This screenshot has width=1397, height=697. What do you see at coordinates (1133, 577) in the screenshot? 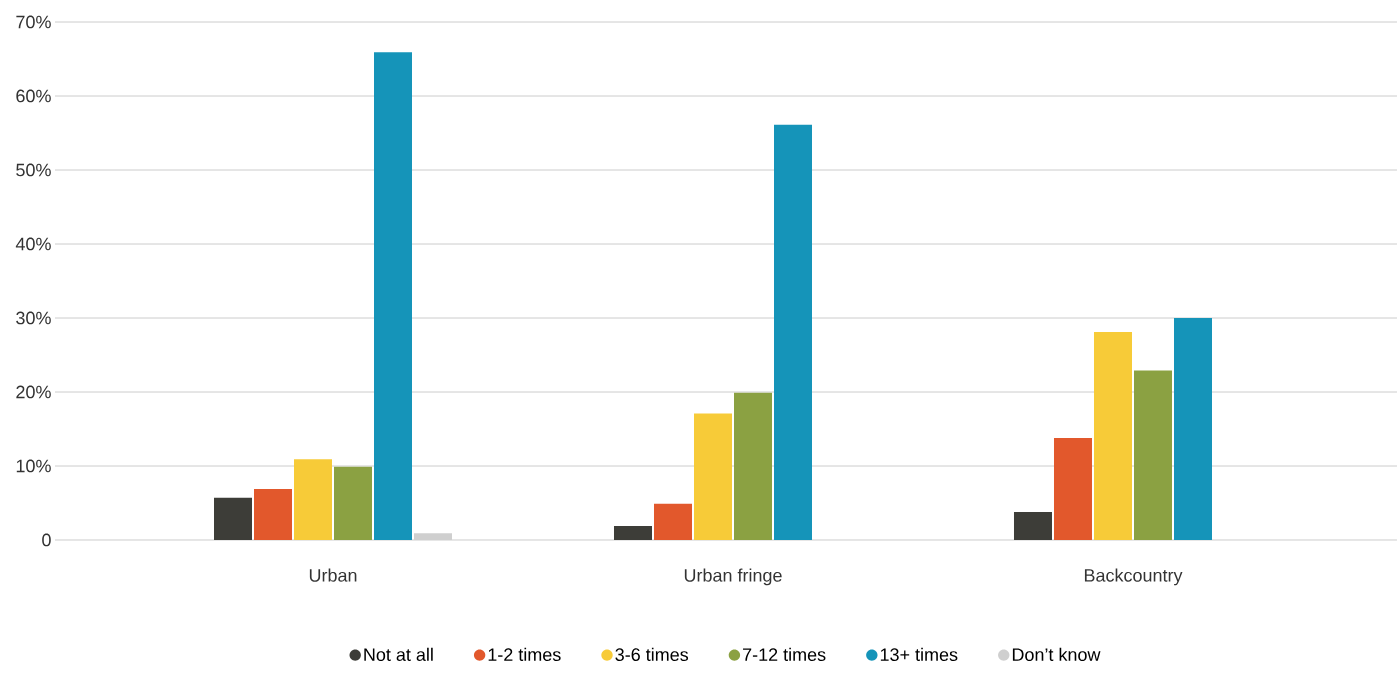
I see `x-tick-label: Backcountry` at bounding box center [1133, 577].